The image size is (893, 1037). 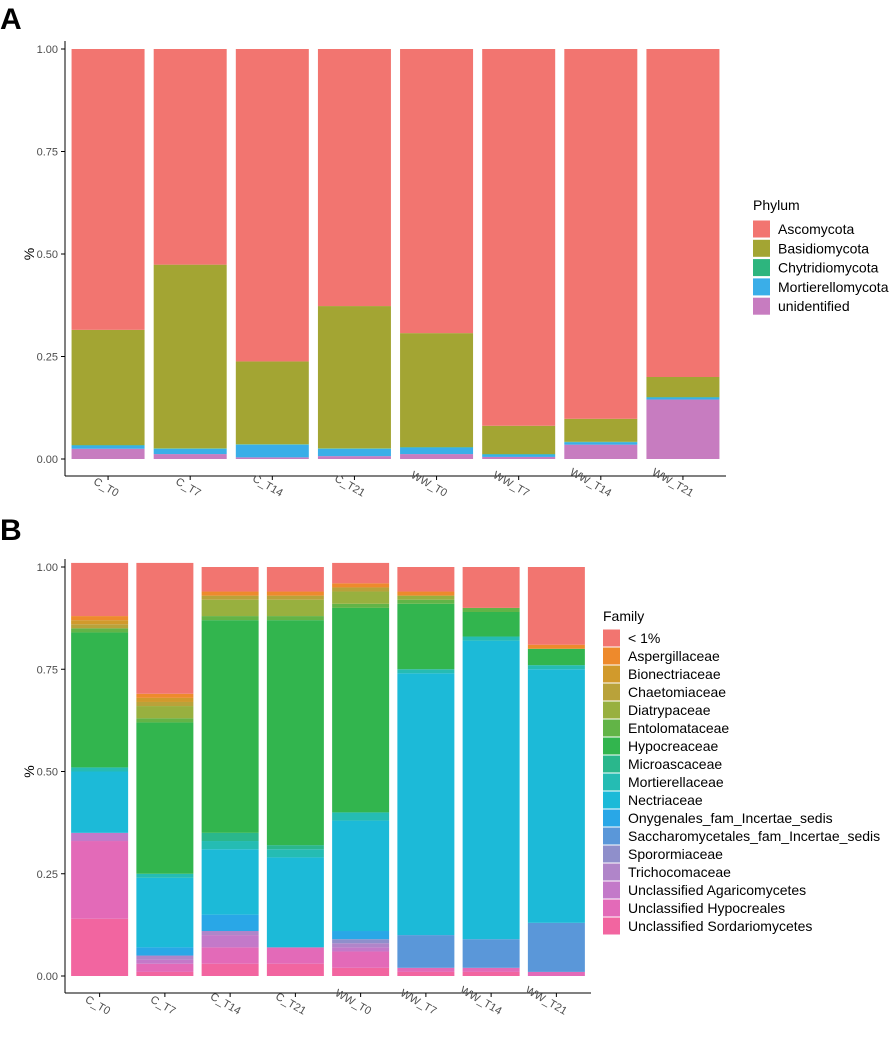 What do you see at coordinates (720, 926) in the screenshot?
I see `legend-label-unclassified-sordariomycetes: Unclassified Sordariomycetes` at bounding box center [720, 926].